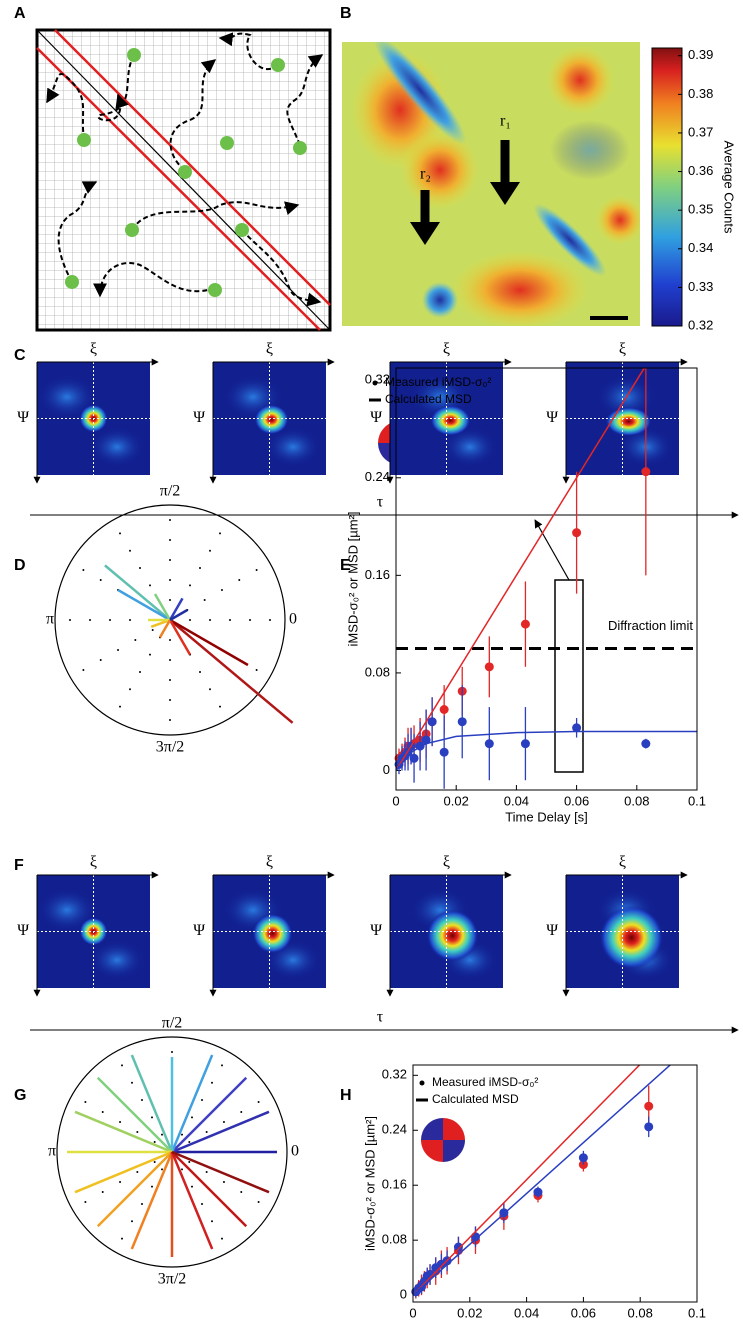 This screenshot has width=743, height=1321. I want to click on y-tick-label: 0, so click(386, 769).